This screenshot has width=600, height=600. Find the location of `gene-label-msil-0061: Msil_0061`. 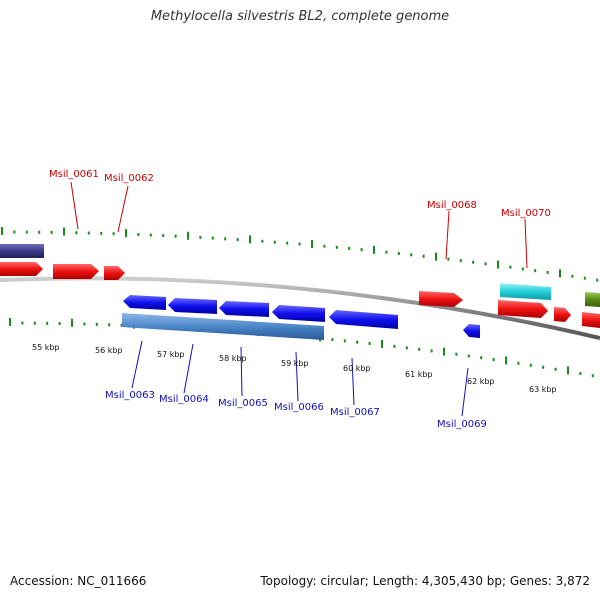

gene-label-msil-0061: Msil_0061 is located at coordinates (74, 174).